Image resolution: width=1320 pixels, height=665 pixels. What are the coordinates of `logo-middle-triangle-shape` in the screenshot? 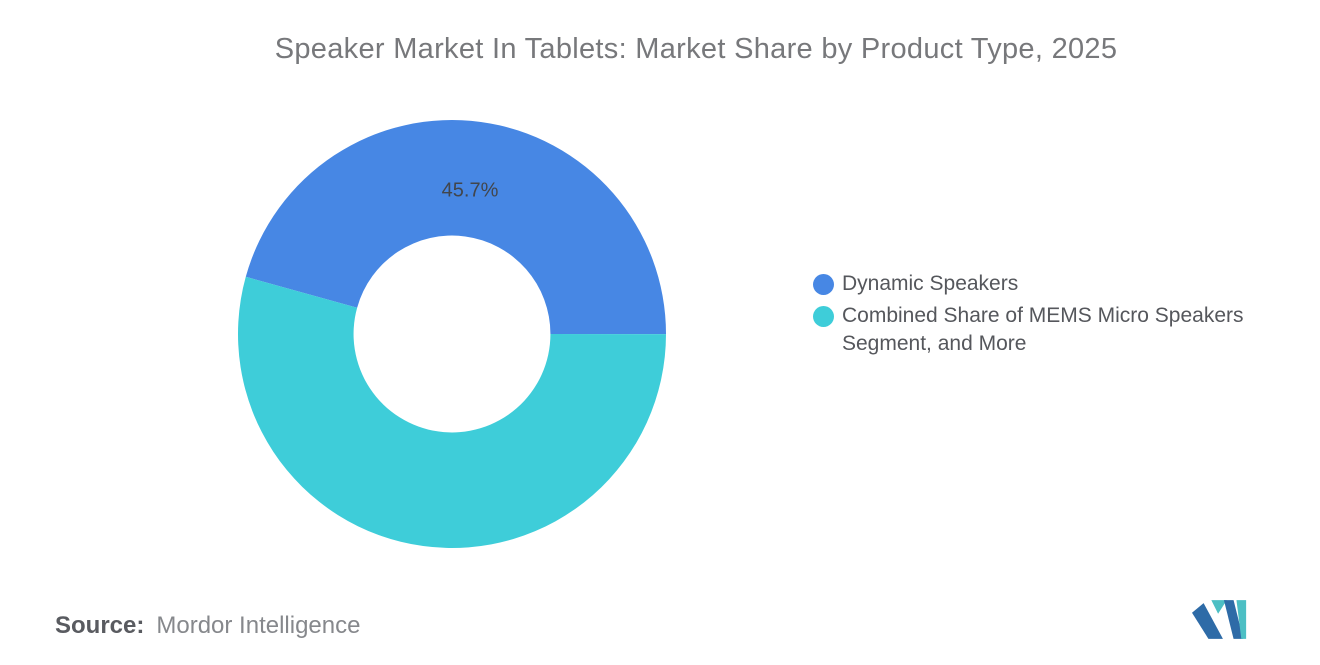 It's located at (1219, 607).